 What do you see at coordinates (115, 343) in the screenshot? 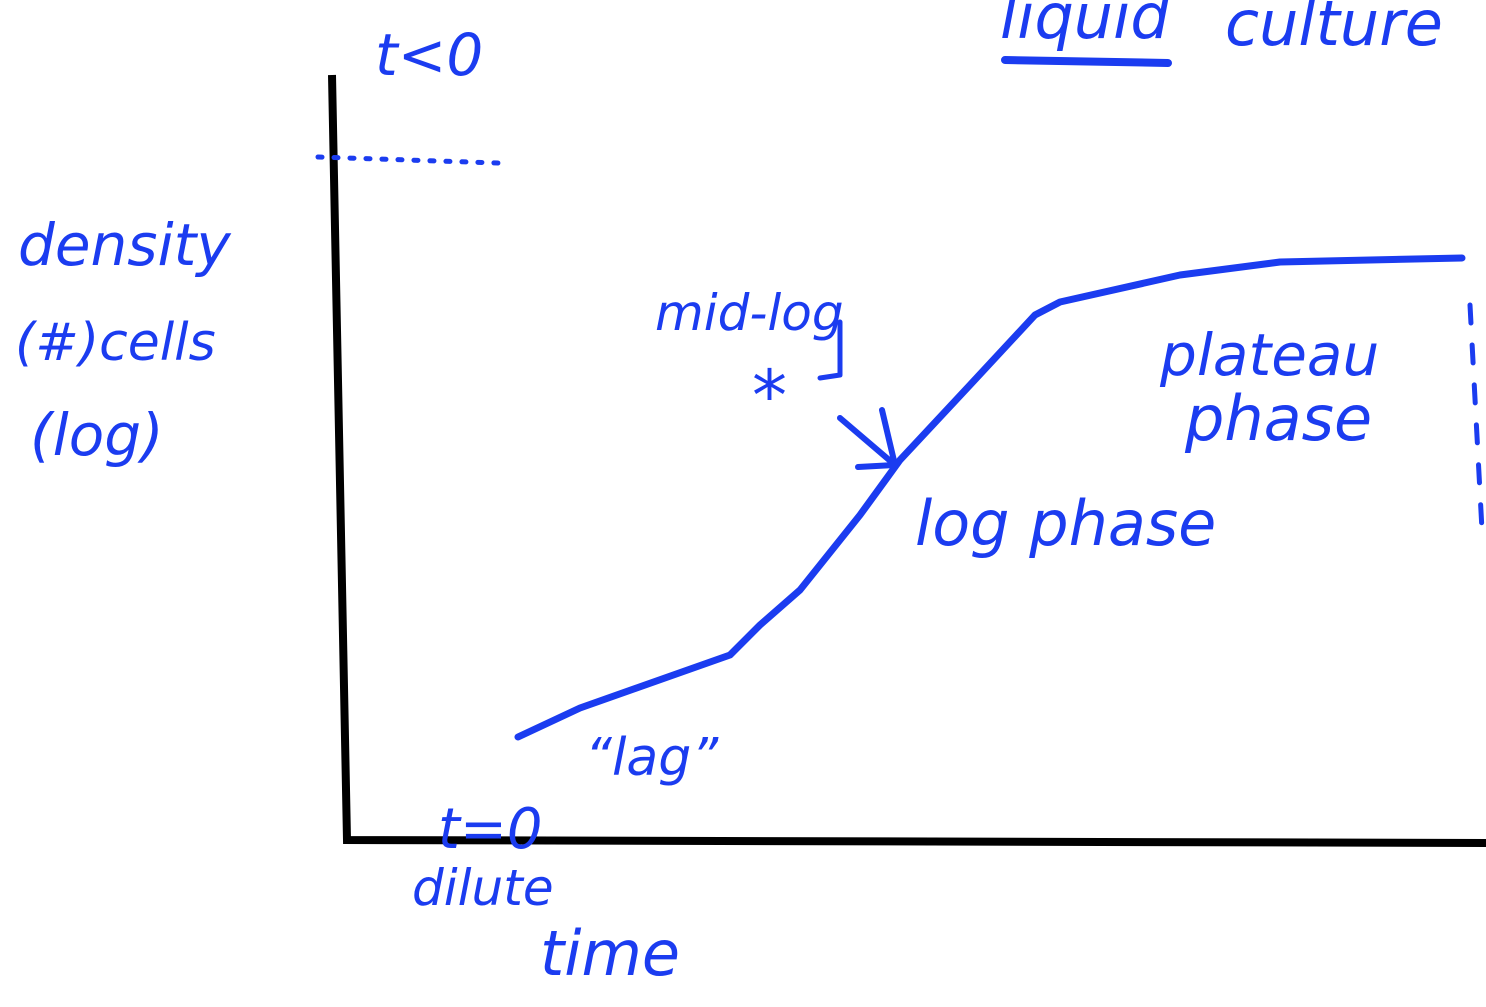
I see `y-label: (#)cells` at bounding box center [115, 343].